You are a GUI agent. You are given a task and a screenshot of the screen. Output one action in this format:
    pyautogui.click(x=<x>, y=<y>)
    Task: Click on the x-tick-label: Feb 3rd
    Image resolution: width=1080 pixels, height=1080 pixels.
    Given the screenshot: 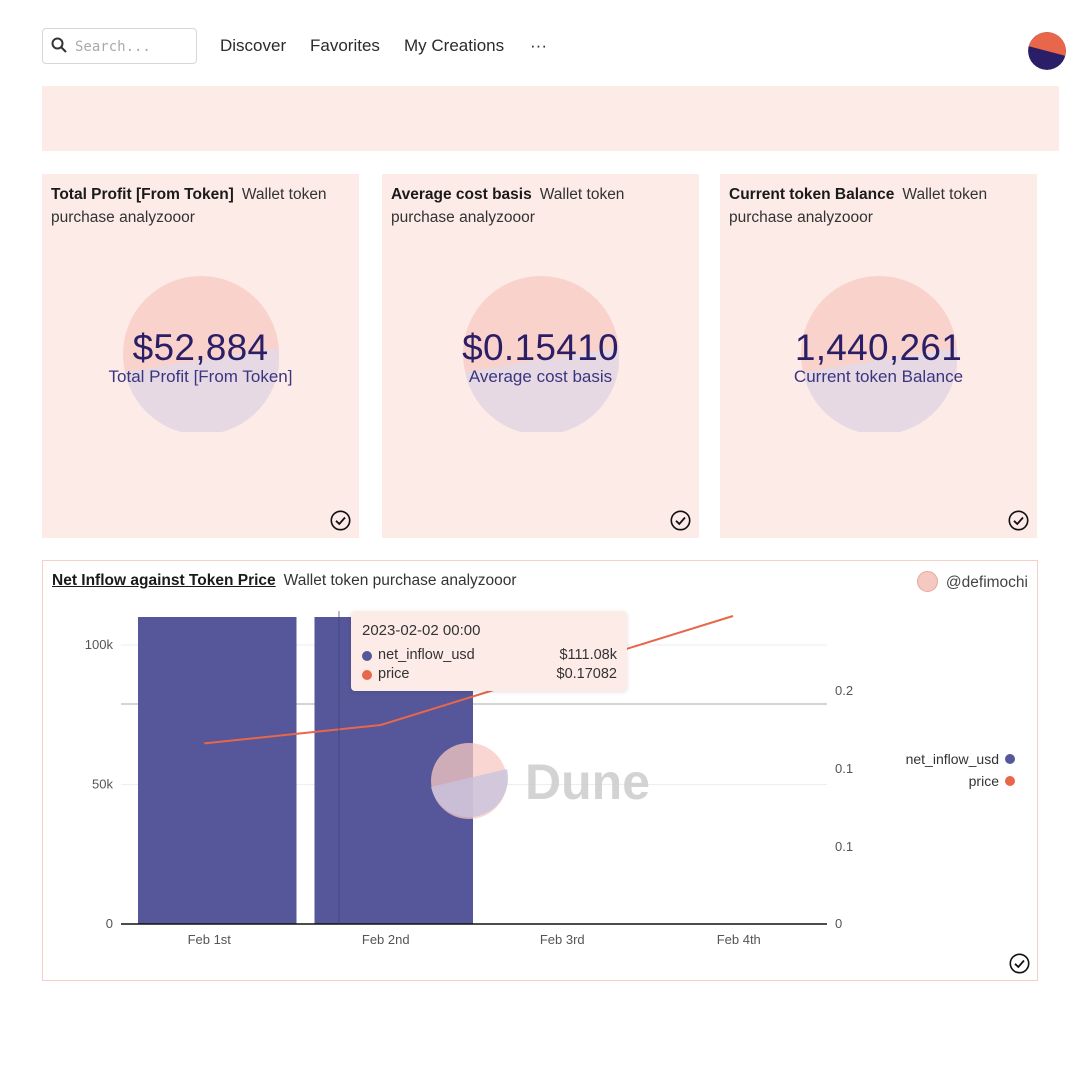 What is the action you would take?
    pyautogui.click(x=562, y=939)
    